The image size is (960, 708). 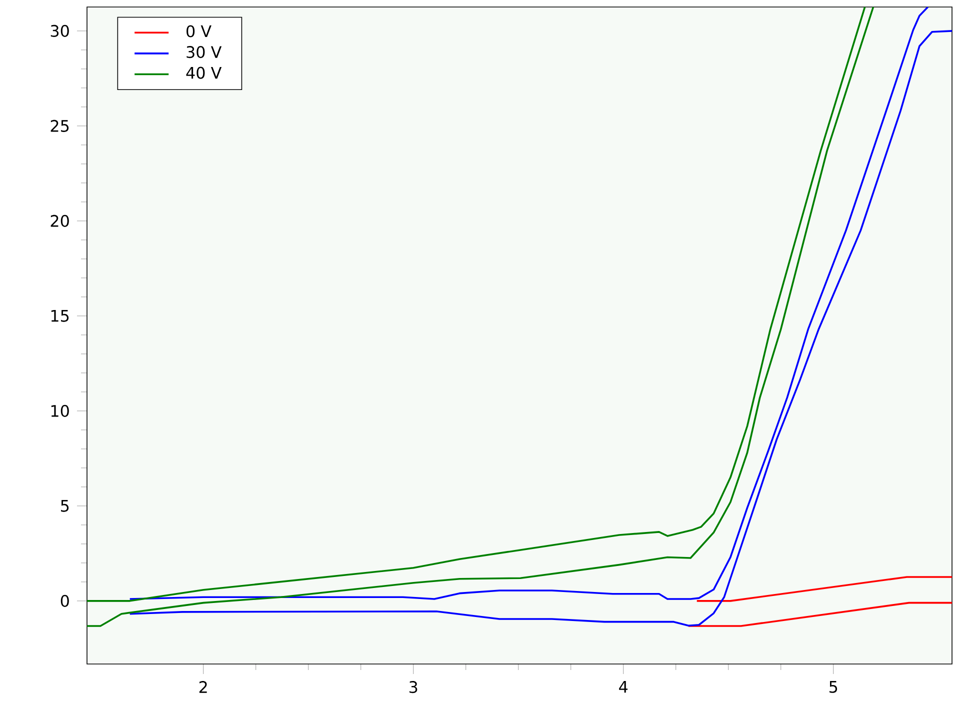 What do you see at coordinates (59, 220) in the screenshot?
I see `y-tick-label: 20` at bounding box center [59, 220].